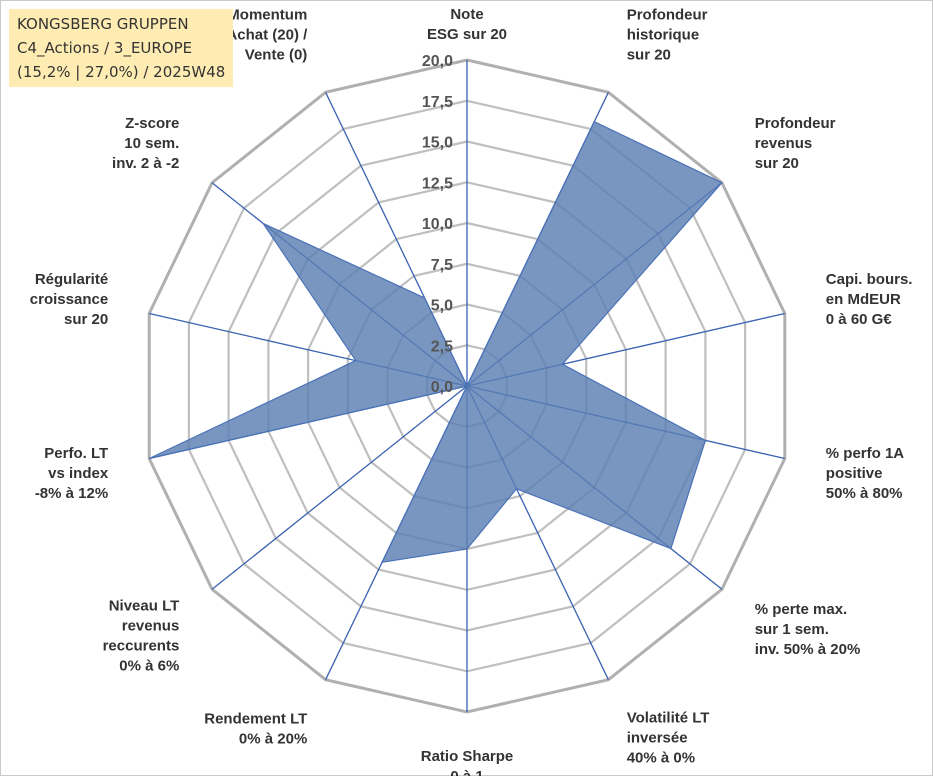 This screenshot has height=776, width=933. I want to click on axis-label: Momentum Achat (20) / Vente (0), so click(267, 35).